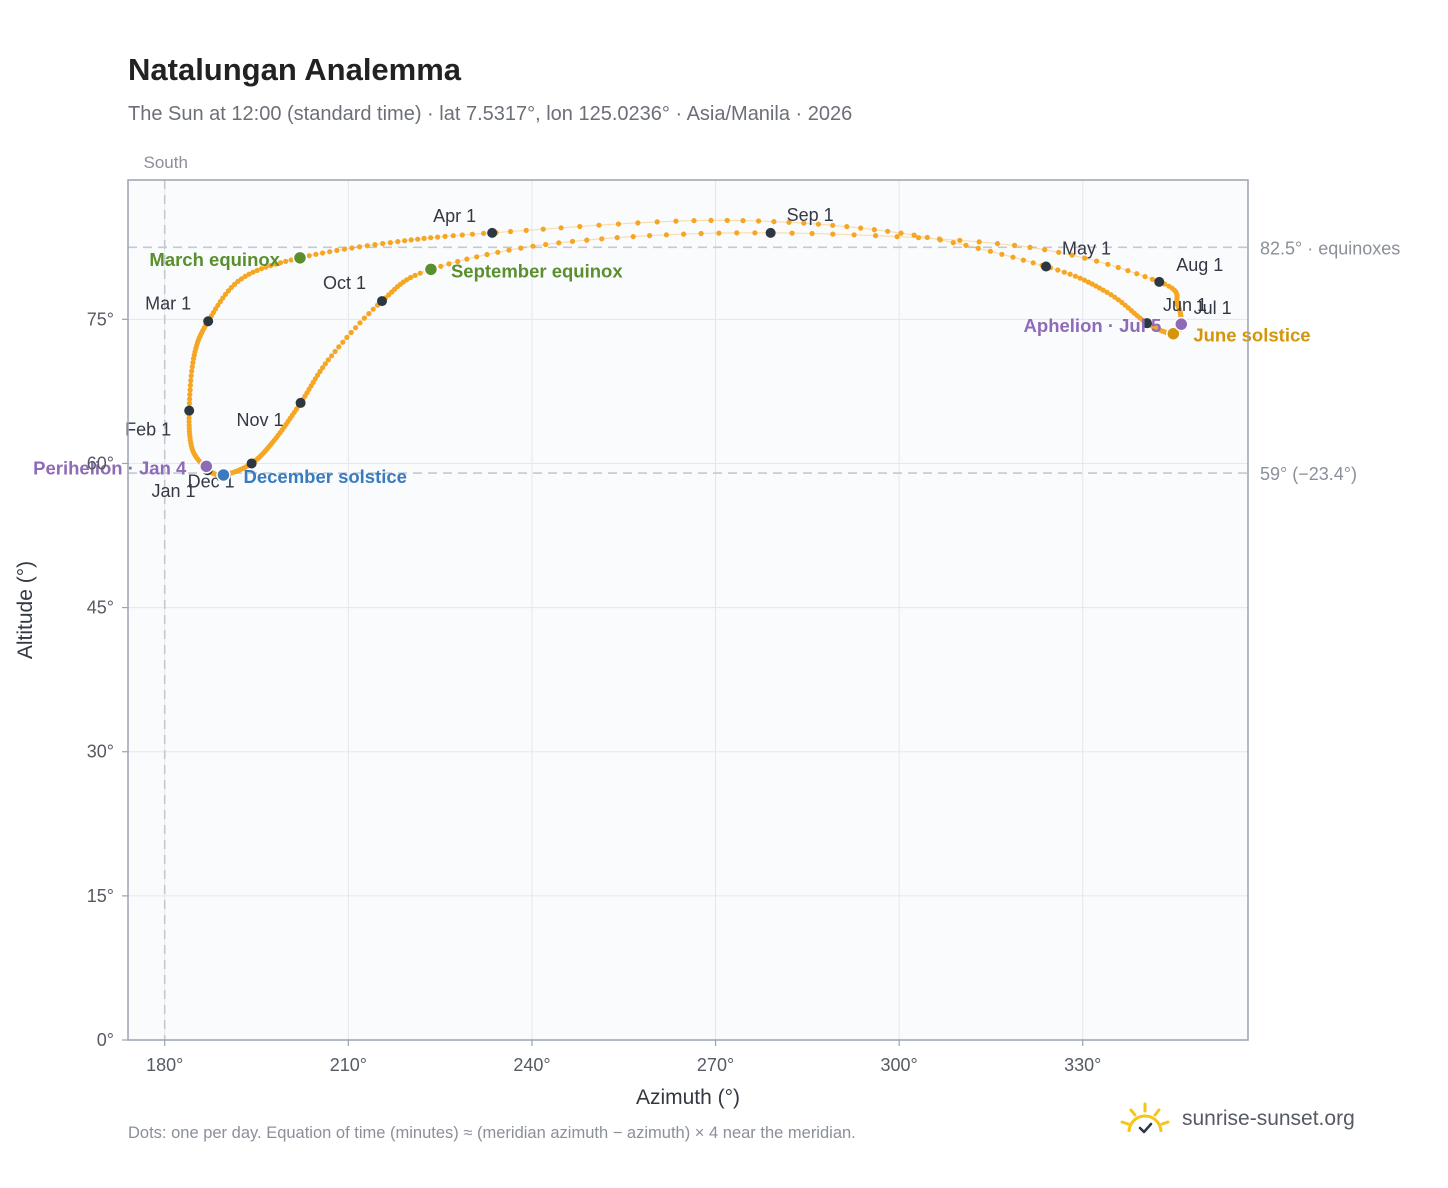 This screenshot has width=1448, height=1188. I want to click on month-label: Oct 1, so click(344, 283).